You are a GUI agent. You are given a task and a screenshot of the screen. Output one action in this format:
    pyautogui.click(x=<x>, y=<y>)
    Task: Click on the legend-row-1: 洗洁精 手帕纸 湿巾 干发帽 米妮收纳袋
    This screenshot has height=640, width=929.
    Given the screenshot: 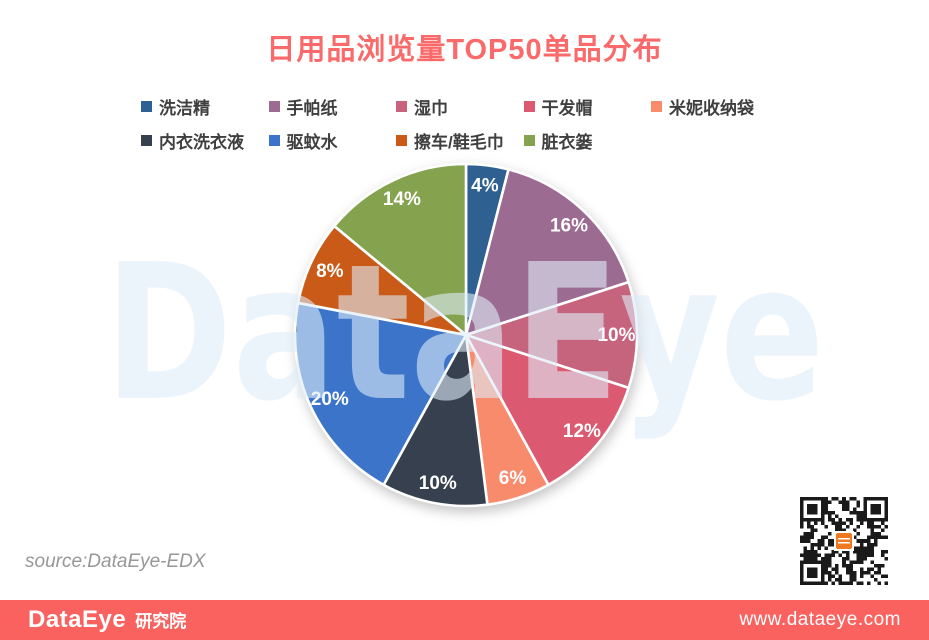 What is the action you would take?
    pyautogui.click(x=460, y=106)
    